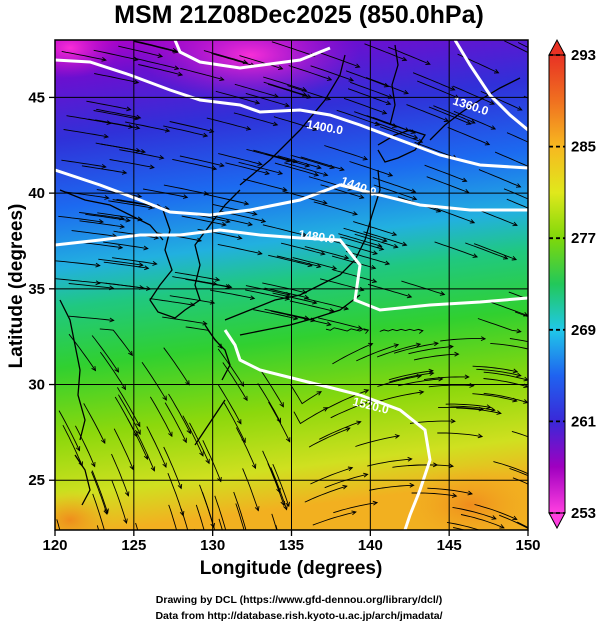 The height and width of the screenshot is (625, 599). What do you see at coordinates (449, 545) in the screenshot?
I see `x-tick-label: 145` at bounding box center [449, 545].